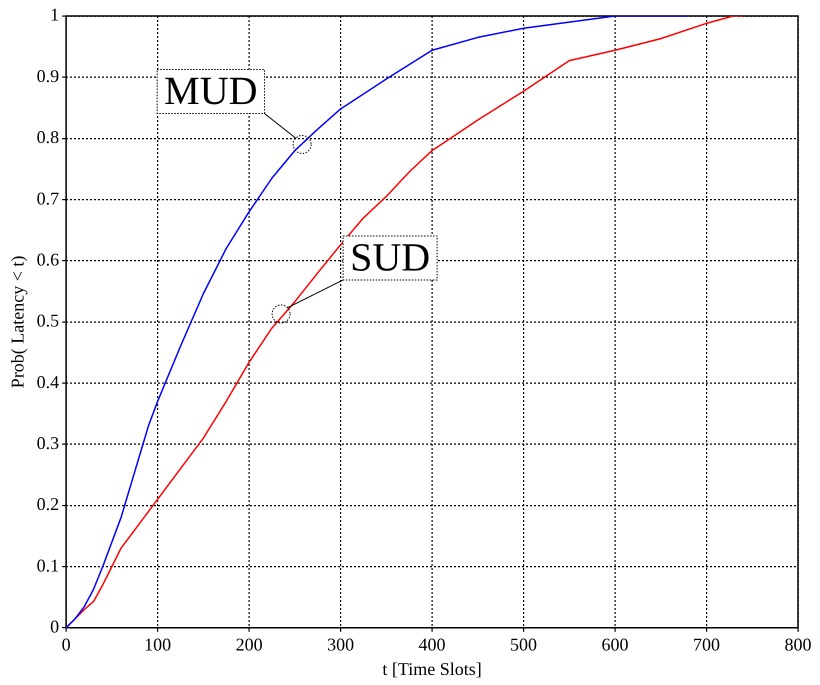 The image size is (820, 685). I want to click on y-tick-label: 0.3, so click(48, 442).